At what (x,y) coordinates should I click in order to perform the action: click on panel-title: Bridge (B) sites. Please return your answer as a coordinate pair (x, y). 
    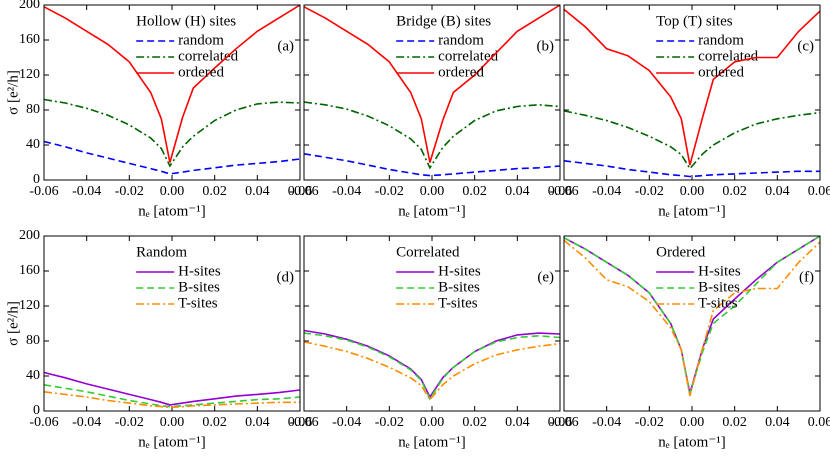
    Looking at the image, I should click on (443, 21).